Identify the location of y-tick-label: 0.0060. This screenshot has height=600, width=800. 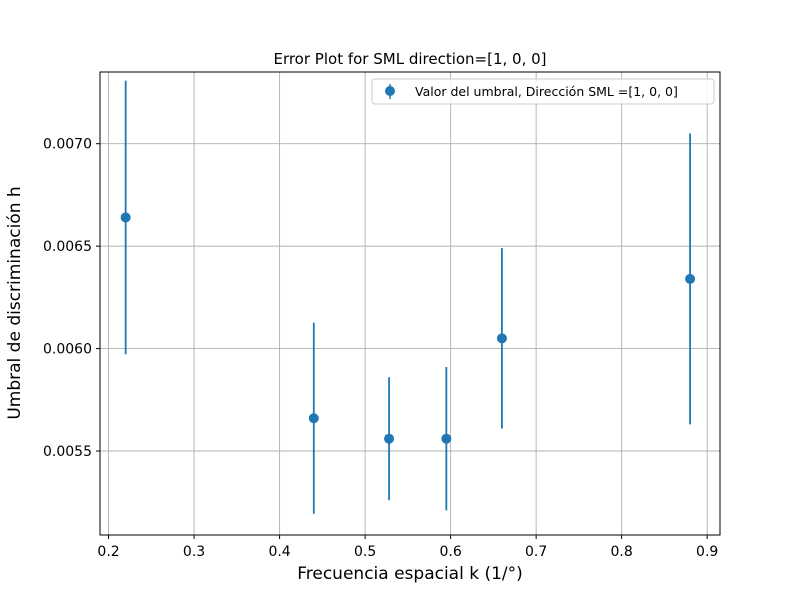
(67, 350).